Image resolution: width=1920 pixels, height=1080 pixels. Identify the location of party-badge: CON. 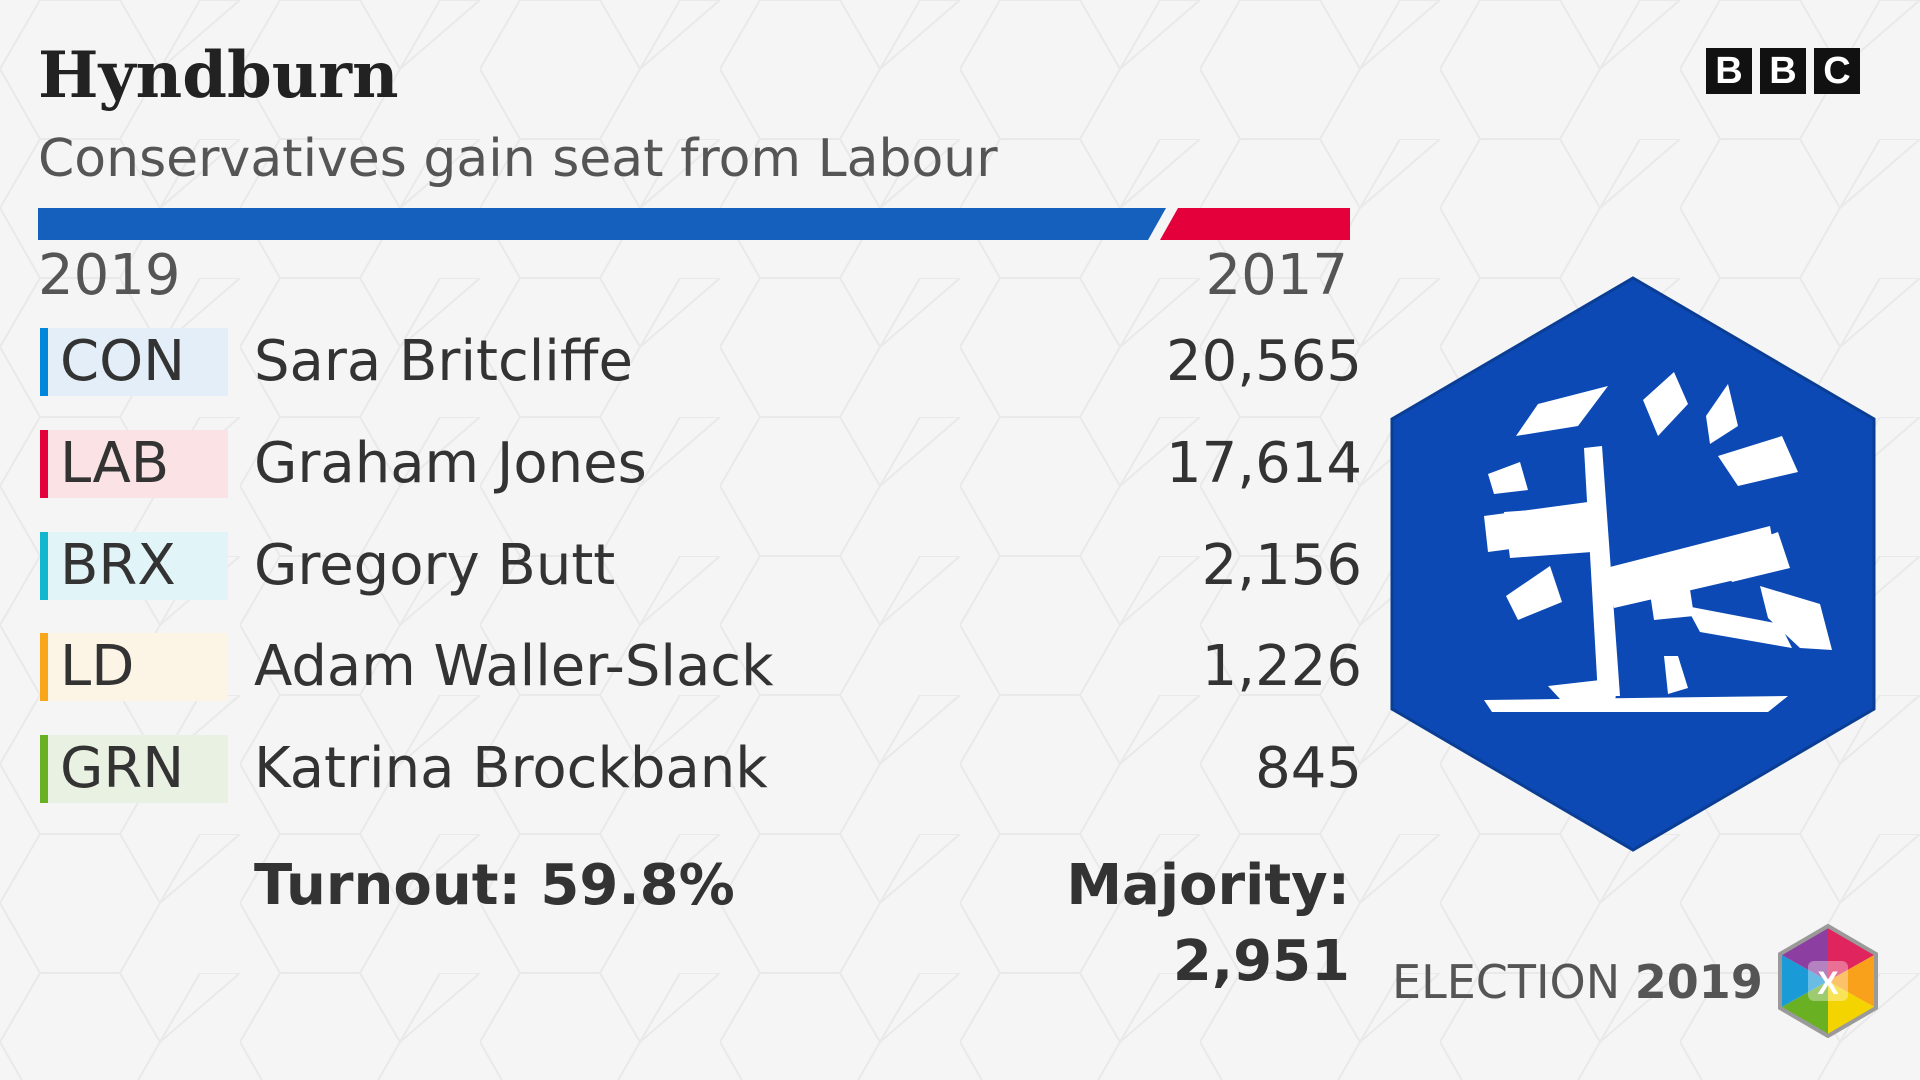
(134, 362).